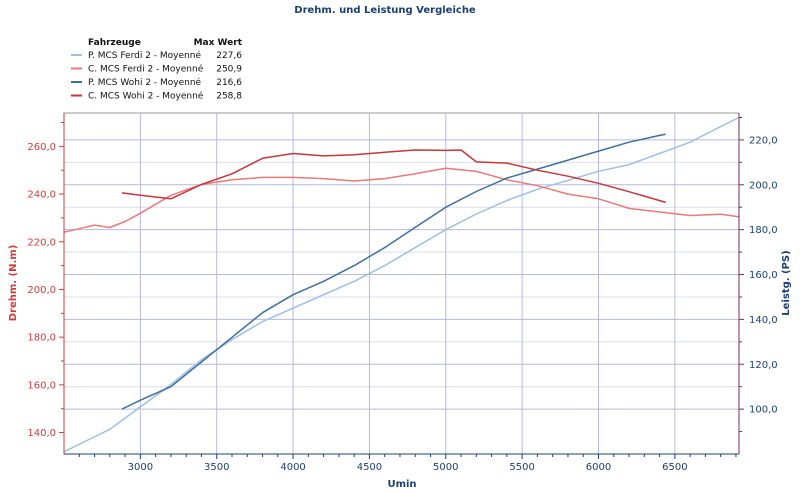 The width and height of the screenshot is (800, 492). I want to click on x-axis-tick-label: 5500, so click(521, 467).